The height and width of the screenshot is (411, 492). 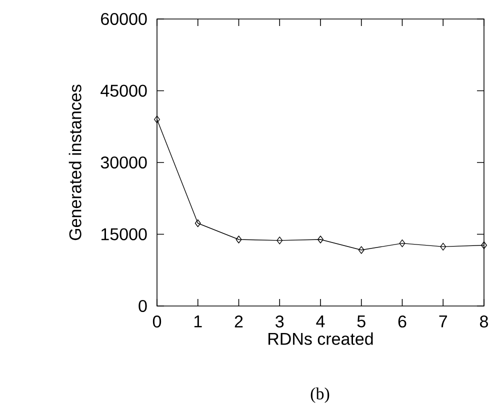 What do you see at coordinates (123, 90) in the screenshot?
I see `y-tick-label: 45000` at bounding box center [123, 90].